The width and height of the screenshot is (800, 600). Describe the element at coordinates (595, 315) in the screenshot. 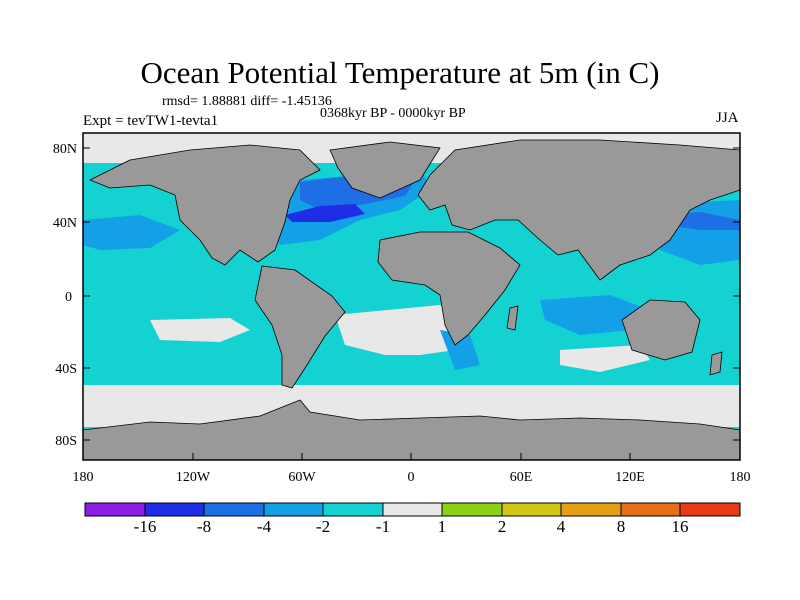

I see `cooling-indian-ocean` at that location.